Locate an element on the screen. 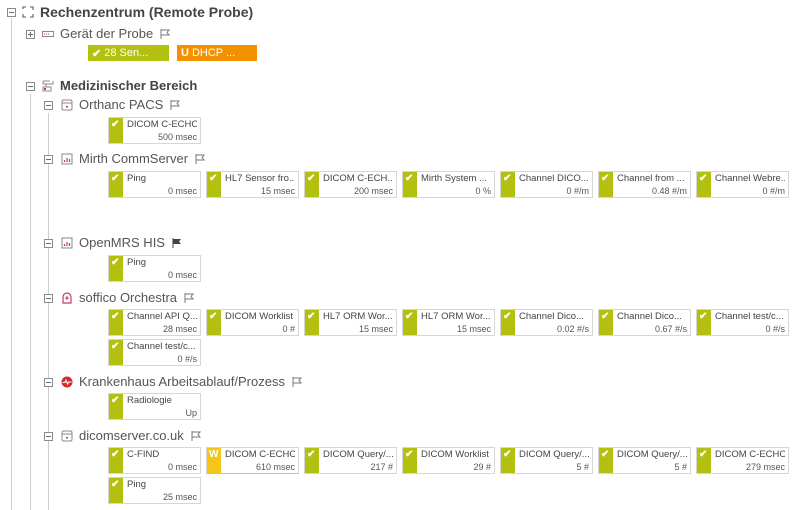 The height and width of the screenshot is (510, 797). collapse-toggle-krankenhaus is located at coordinates (48, 382).